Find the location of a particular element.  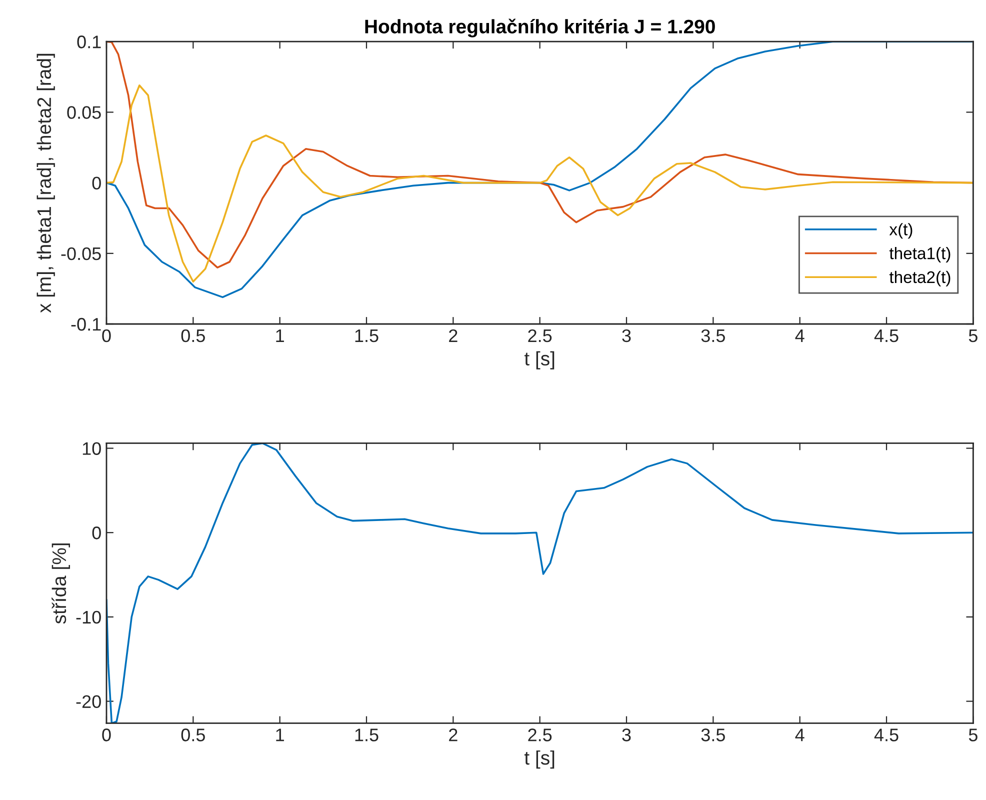

legend-label: theta2(t) is located at coordinates (919, 278).